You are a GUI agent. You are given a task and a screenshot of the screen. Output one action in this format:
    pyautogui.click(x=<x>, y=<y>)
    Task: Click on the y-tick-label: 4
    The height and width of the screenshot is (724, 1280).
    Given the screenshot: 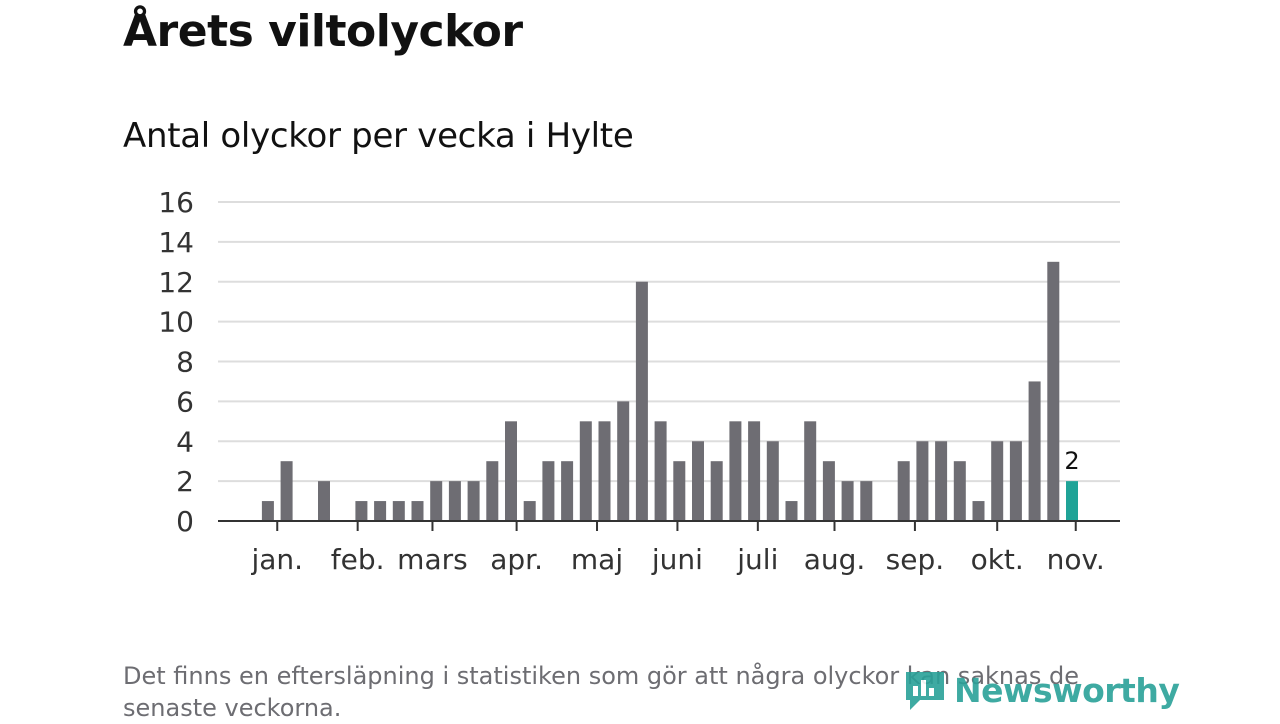 What is the action you would take?
    pyautogui.click(x=185, y=441)
    